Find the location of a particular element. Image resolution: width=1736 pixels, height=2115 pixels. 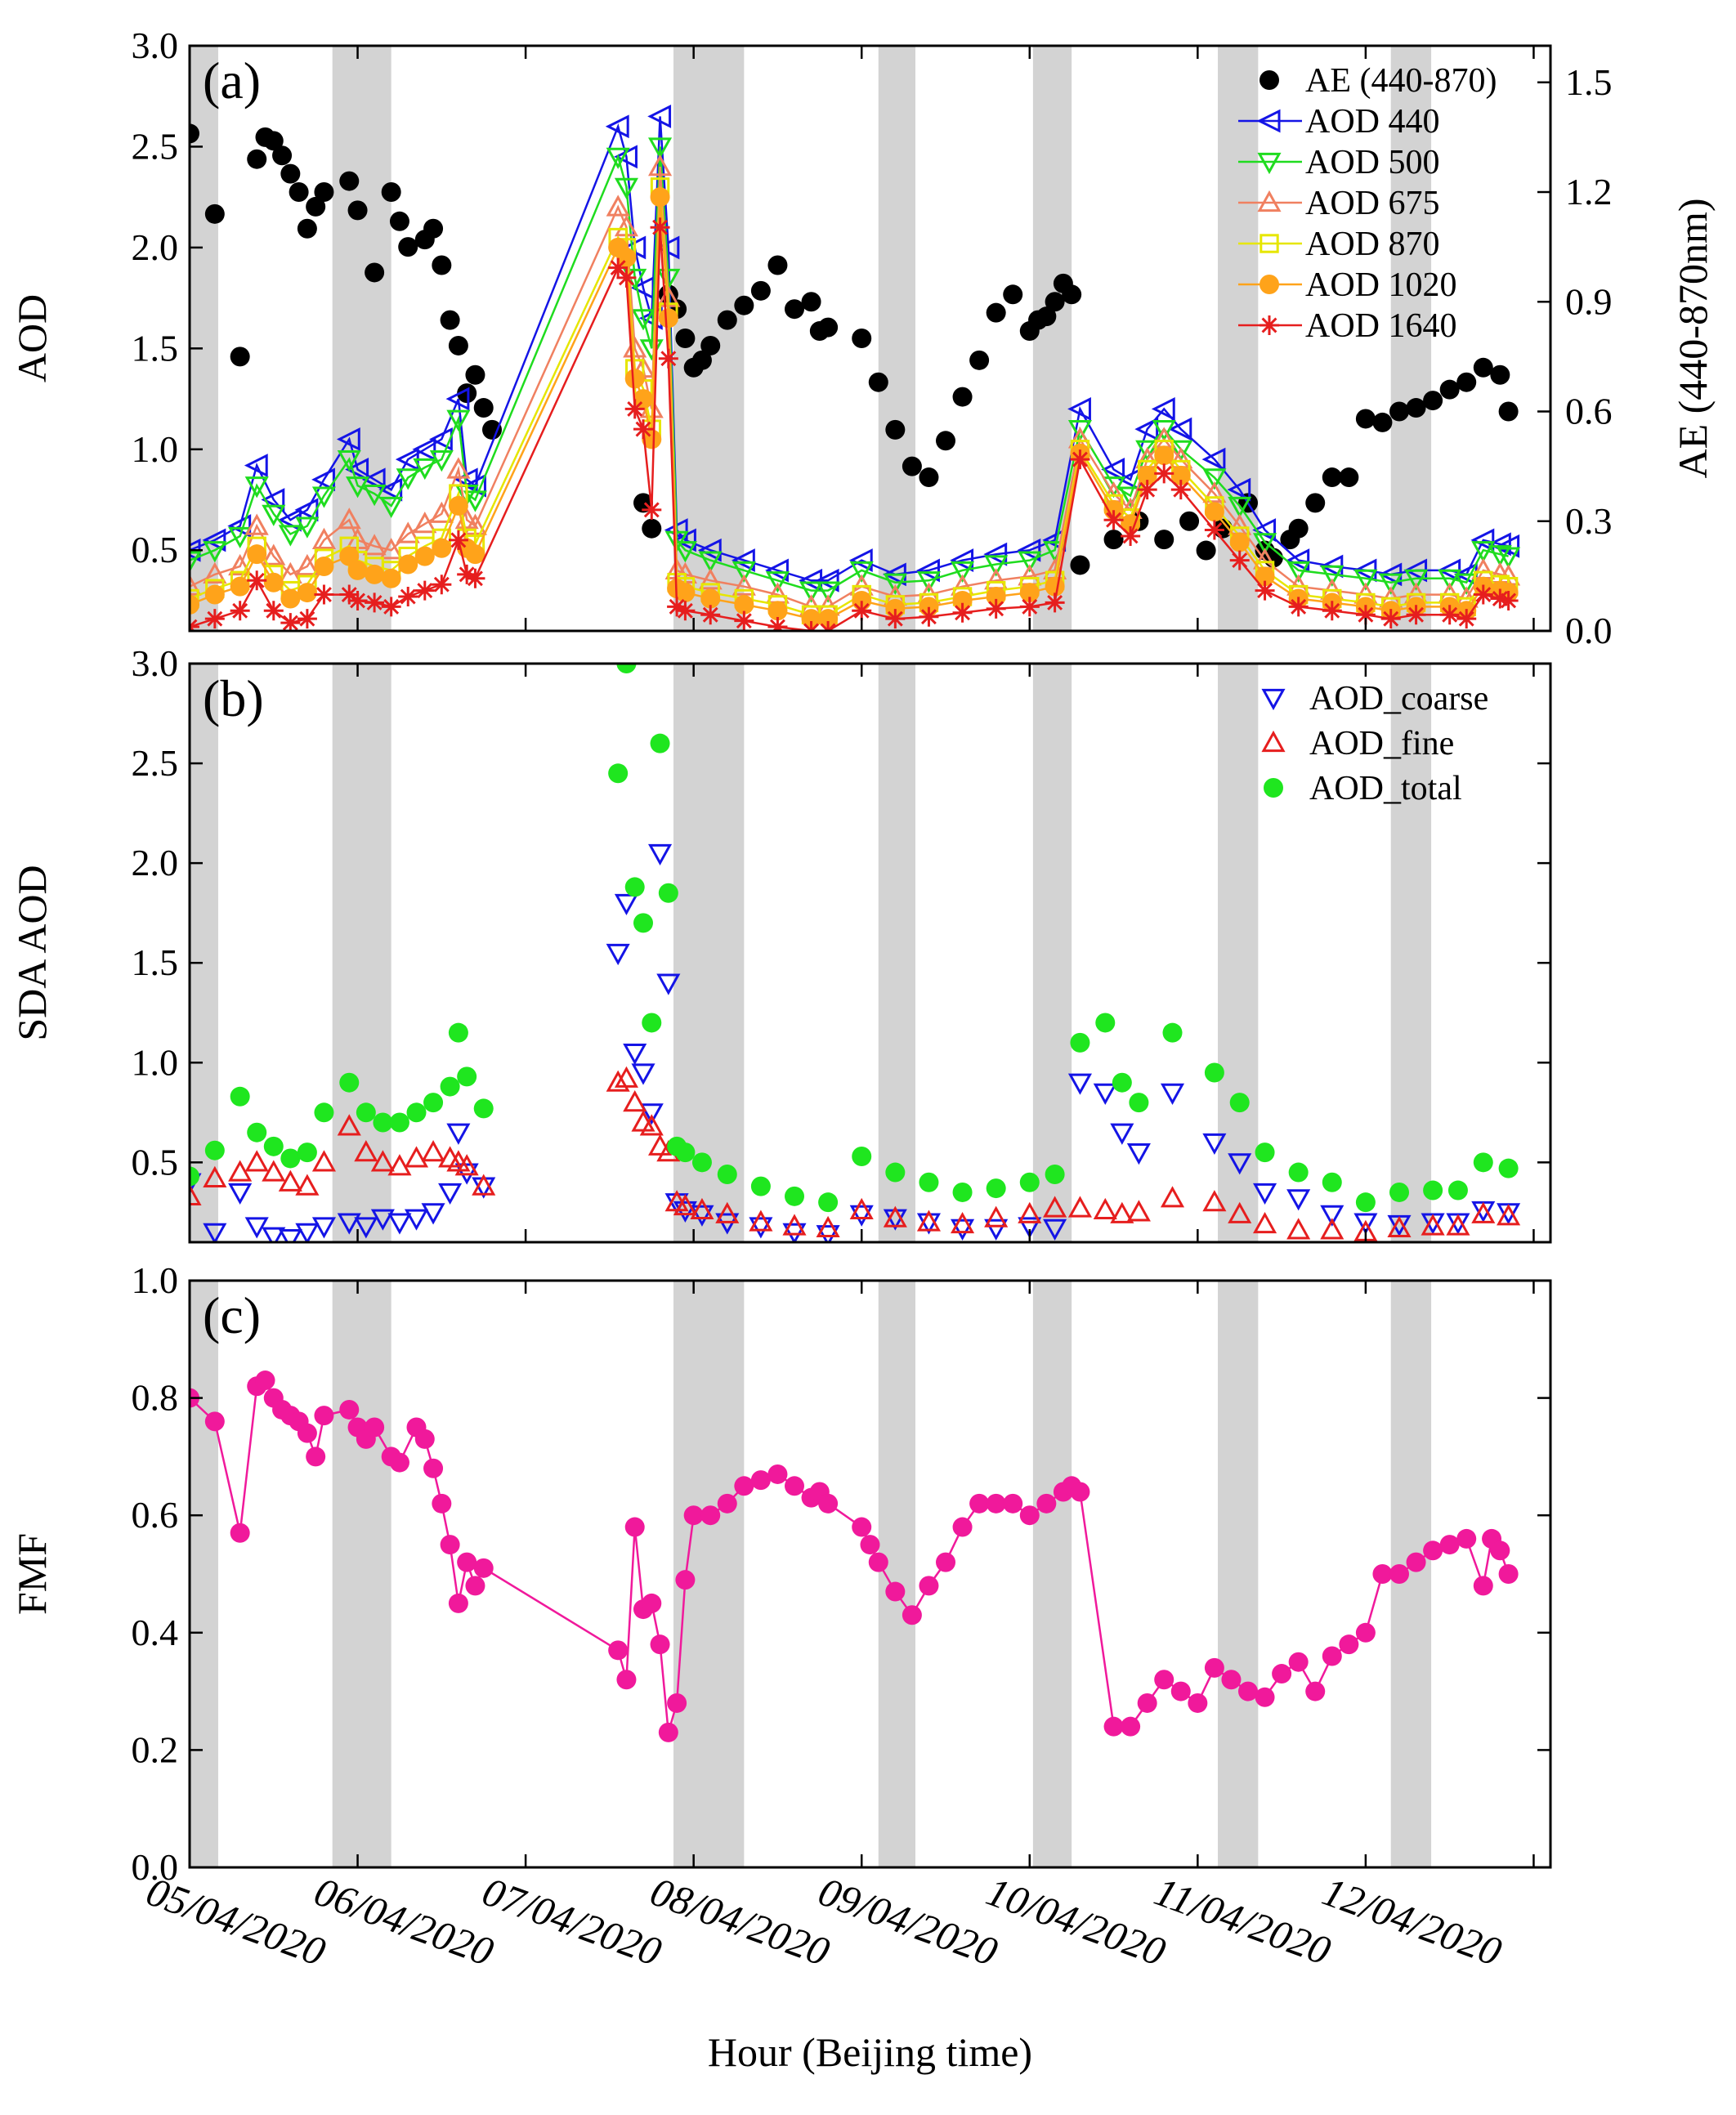

legend-label: AOD_coarse is located at coordinates (1398, 699).